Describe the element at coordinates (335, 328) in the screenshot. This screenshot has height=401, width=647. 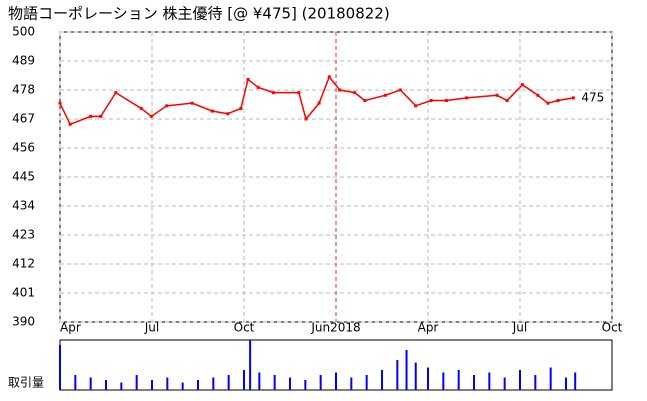
I see `x-tick-label: Jun2018` at that location.